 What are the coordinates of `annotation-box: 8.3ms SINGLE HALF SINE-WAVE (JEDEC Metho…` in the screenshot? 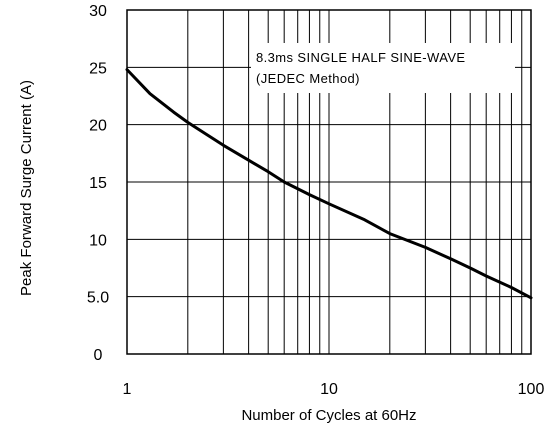 It's located at (383, 68).